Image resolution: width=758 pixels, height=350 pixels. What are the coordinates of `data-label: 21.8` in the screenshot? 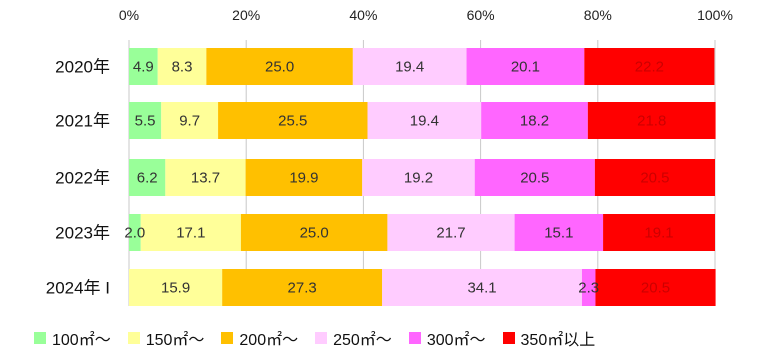 It's located at (651, 121).